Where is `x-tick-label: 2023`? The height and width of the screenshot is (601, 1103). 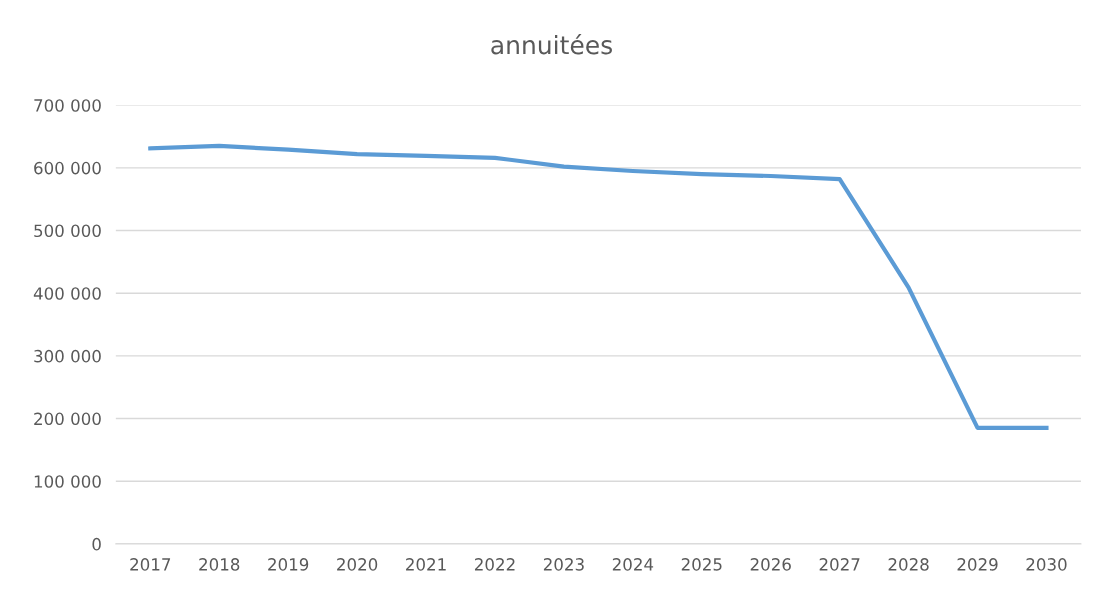 x-tick-label: 2023 is located at coordinates (563, 564).